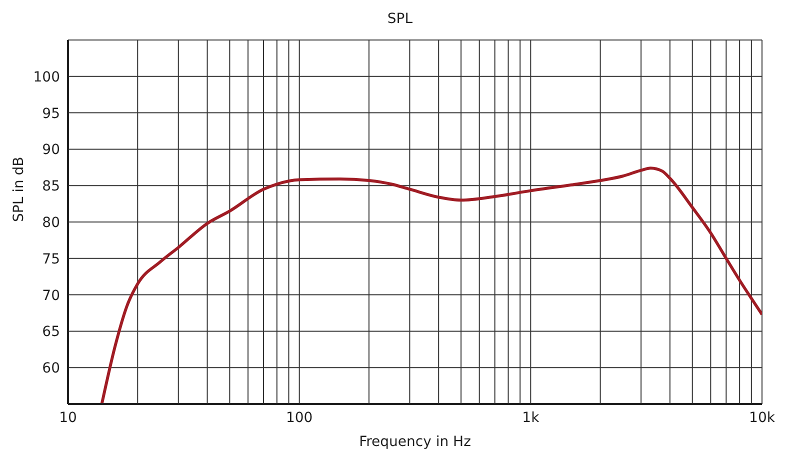 This screenshot has width=800, height=471. I want to click on y-tick-label: 100, so click(46, 77).